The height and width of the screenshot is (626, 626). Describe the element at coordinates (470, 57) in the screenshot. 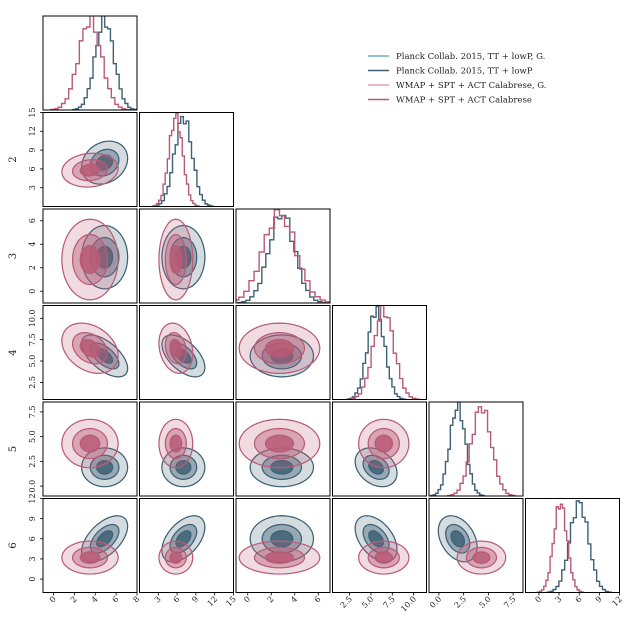

I see `legend-label: Planck Collab. 2015, TT + lowP, G.` at that location.